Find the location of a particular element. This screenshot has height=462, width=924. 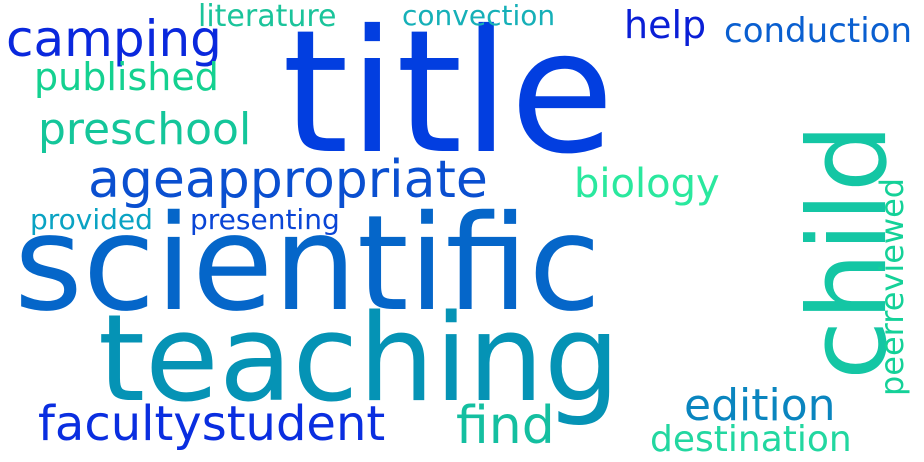

word-find: find is located at coordinates (505, 426).